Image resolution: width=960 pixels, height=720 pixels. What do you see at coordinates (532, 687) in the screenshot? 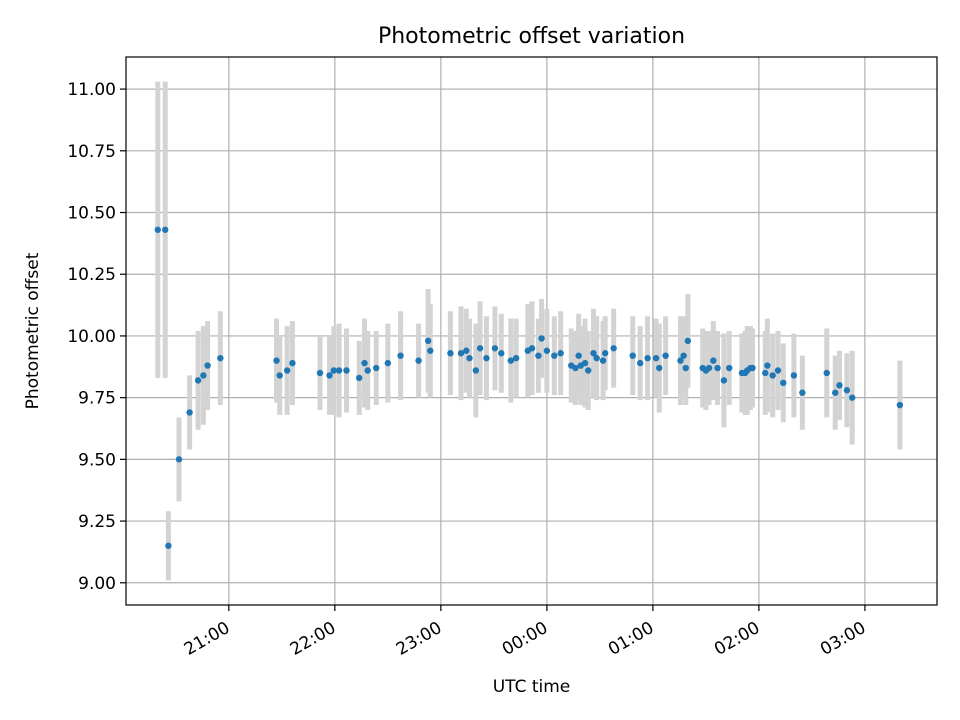
I see `x-axis-label: UTC time` at bounding box center [532, 687].